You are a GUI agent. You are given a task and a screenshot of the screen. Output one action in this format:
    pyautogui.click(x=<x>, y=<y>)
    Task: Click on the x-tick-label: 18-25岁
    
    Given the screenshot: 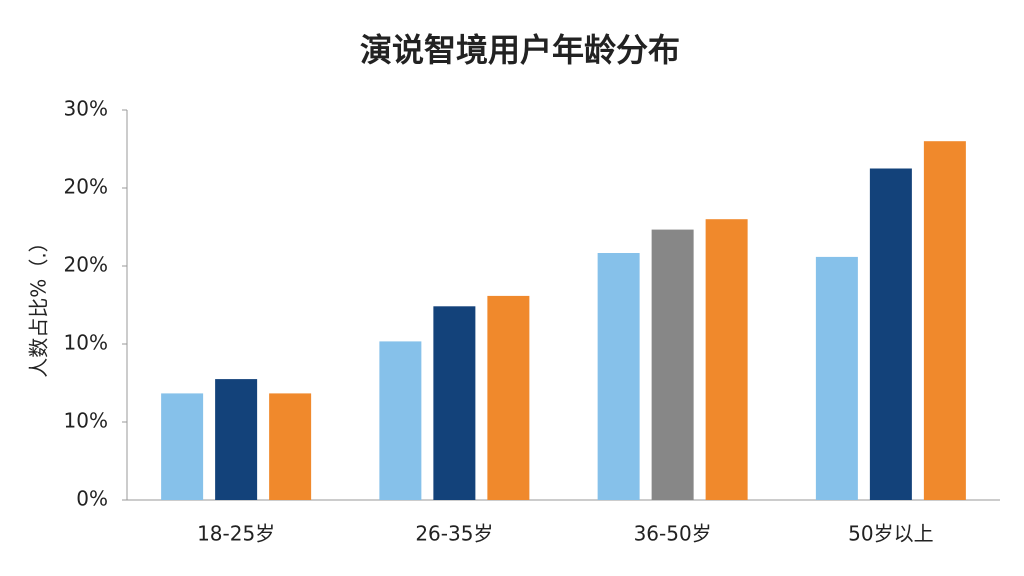 What is the action you would take?
    pyautogui.click(x=236, y=534)
    